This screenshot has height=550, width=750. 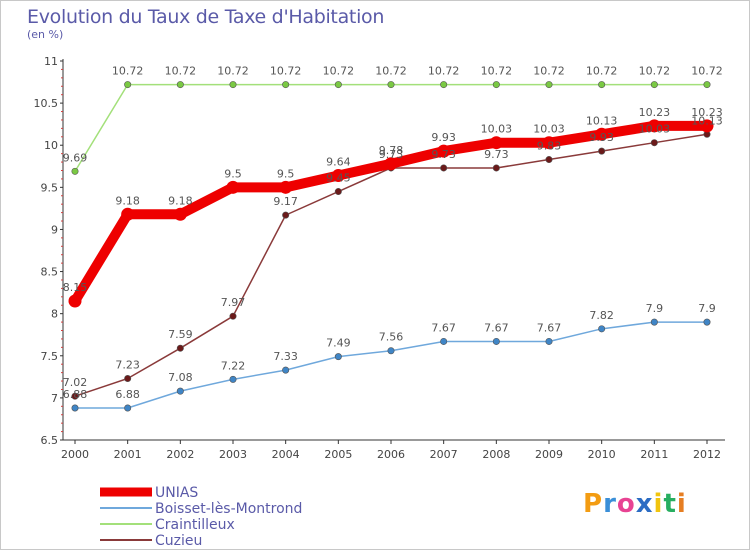 What do you see at coordinates (496, 454) in the screenshot?
I see `x-tick-label: 2008` at bounding box center [496, 454].